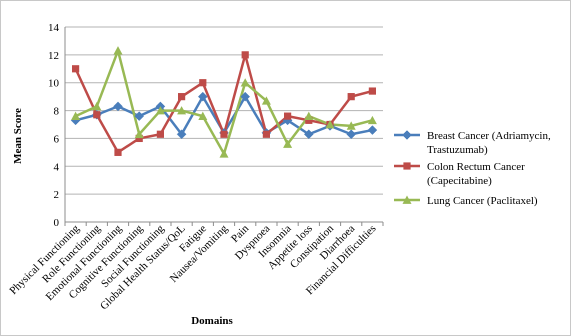  I want to click on y-tick-label-14: 14, so click(54, 28).